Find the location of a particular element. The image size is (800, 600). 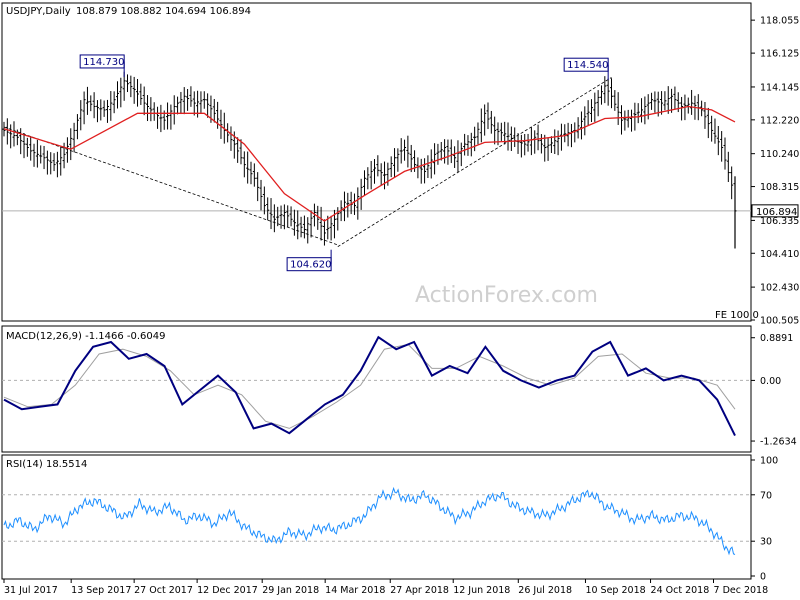

trendline is located at coordinates (474, 162).